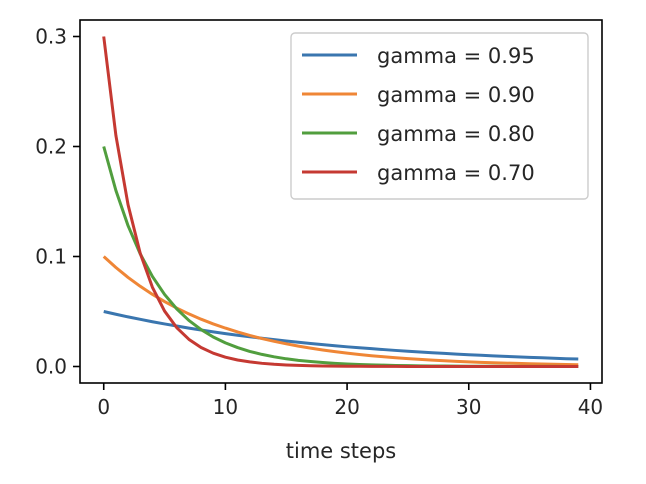  I want to click on y-tick-label: 0.2, so click(51, 147).